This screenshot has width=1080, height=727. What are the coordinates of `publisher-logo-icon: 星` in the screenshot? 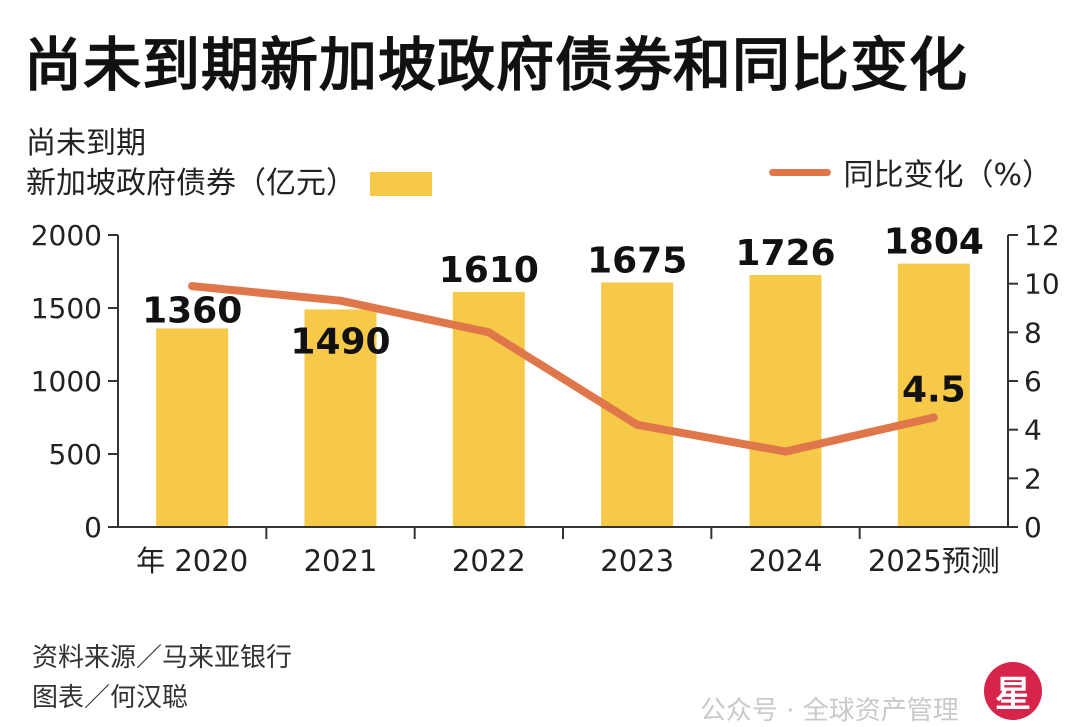 It's located at (1013, 691).